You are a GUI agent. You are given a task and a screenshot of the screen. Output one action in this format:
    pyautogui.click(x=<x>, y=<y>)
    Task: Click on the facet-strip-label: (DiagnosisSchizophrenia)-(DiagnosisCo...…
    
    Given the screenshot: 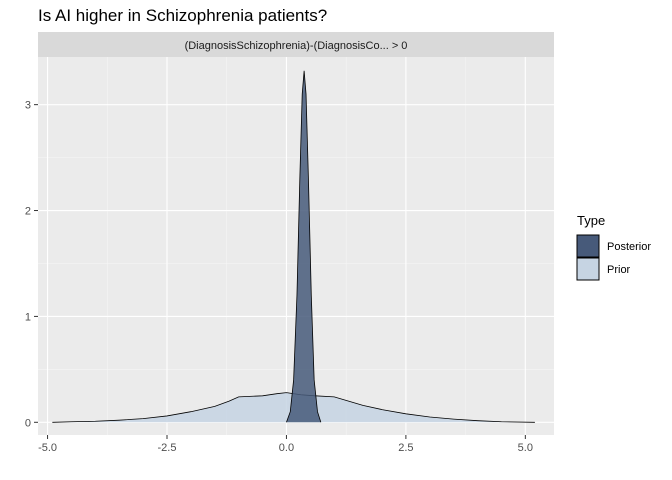 What is the action you would take?
    pyautogui.click(x=296, y=46)
    